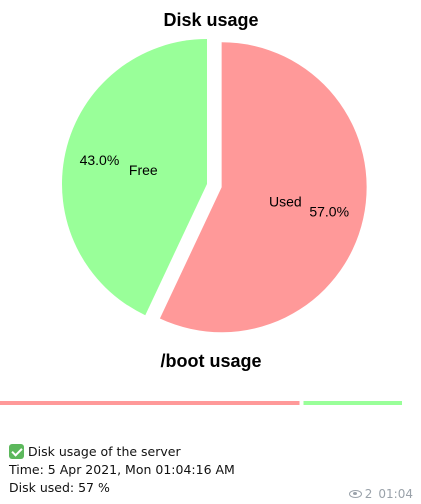  I want to click on message-heading-line: Disk usage of the server, so click(95, 452).